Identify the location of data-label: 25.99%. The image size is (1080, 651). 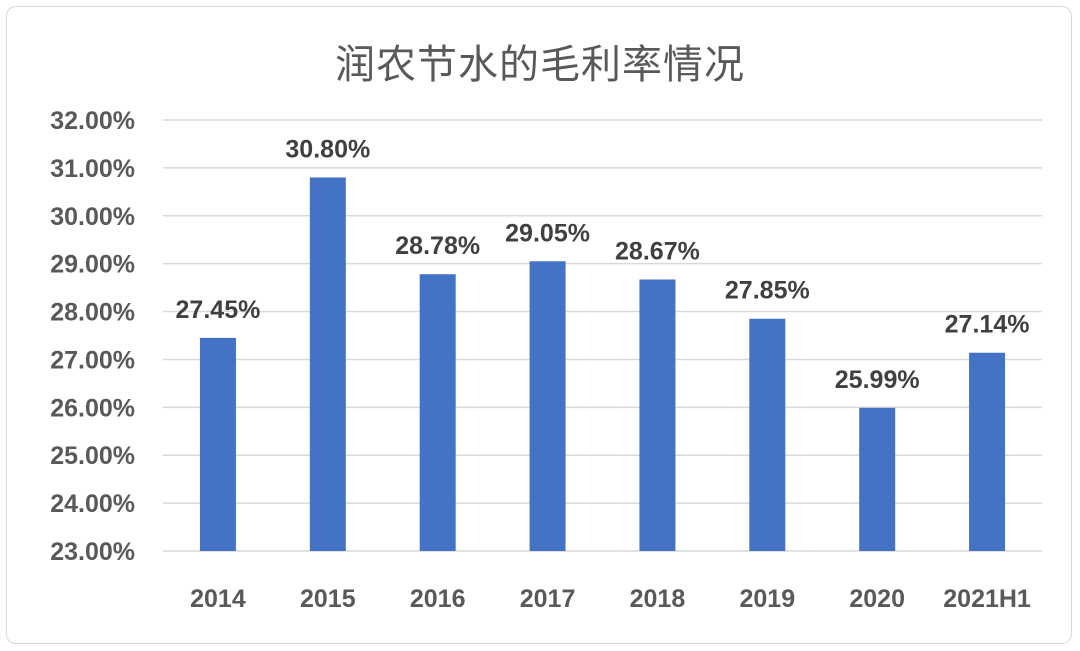
(877, 380).